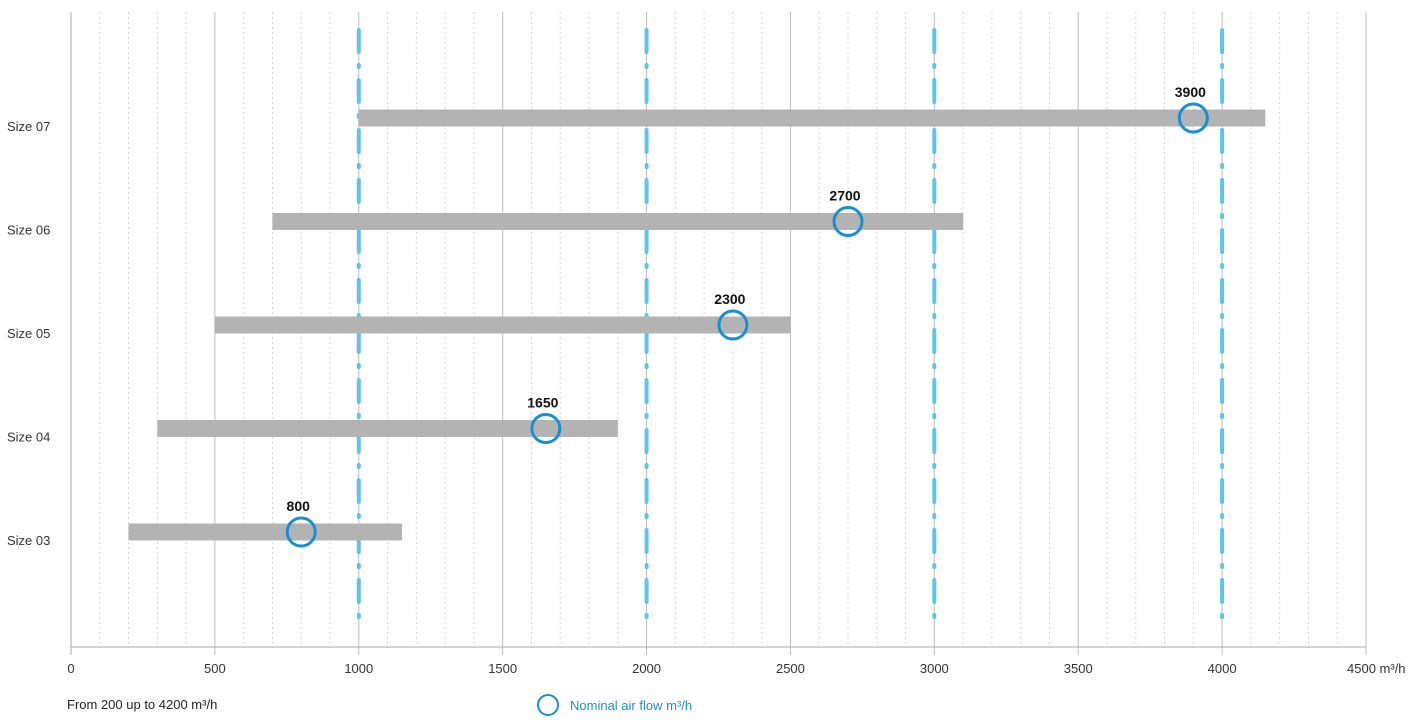 This screenshot has width=1421, height=720. I want to click on x-tick-label: 2000, so click(646, 668).